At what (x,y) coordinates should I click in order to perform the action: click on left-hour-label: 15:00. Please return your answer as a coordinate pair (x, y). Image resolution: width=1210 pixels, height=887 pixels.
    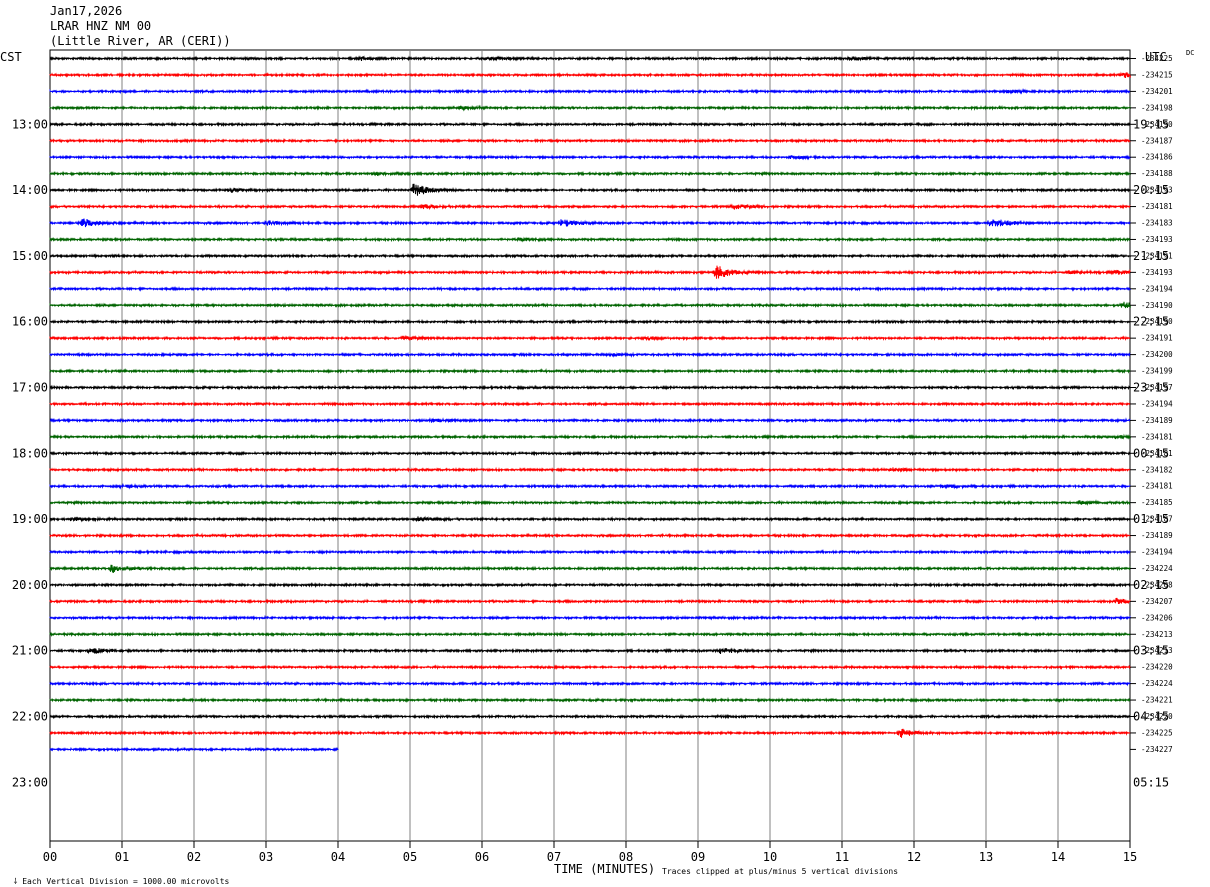
    Looking at the image, I should click on (30, 256).